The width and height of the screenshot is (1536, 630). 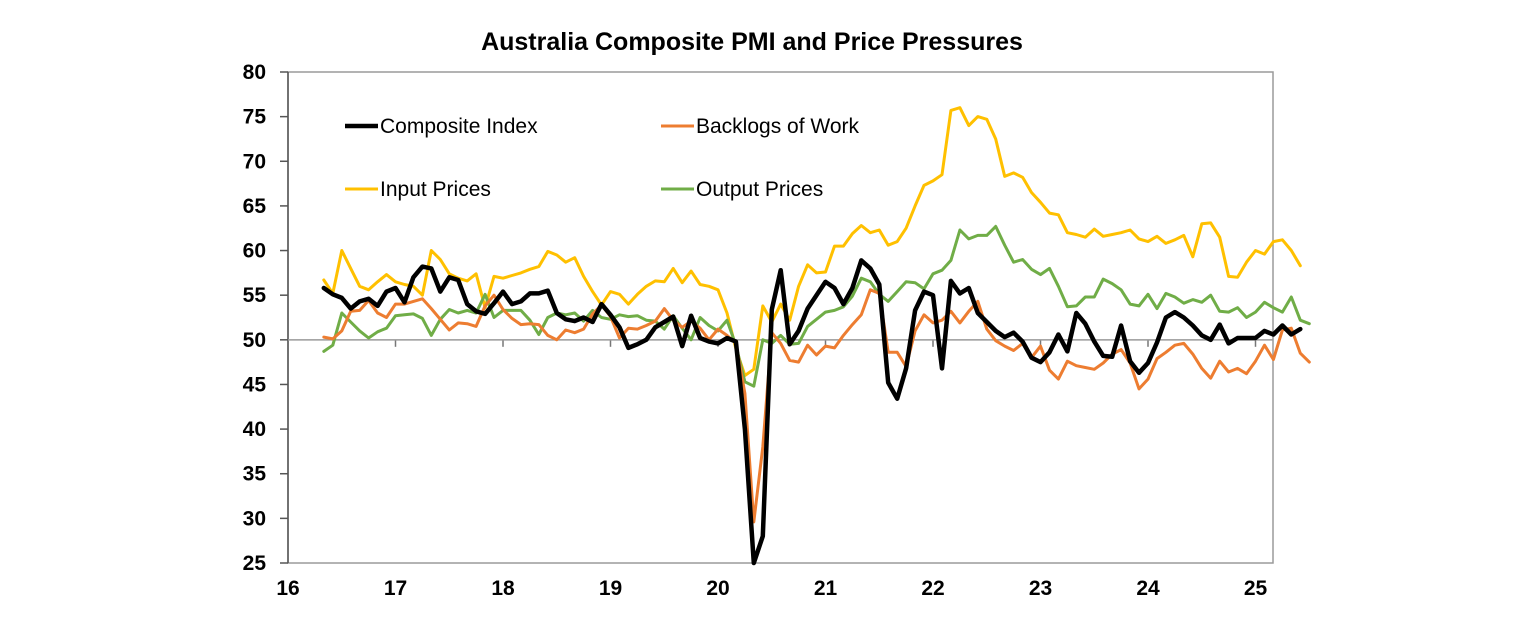 What do you see at coordinates (287, 588) in the screenshot?
I see `x-tick-label: 16` at bounding box center [287, 588].